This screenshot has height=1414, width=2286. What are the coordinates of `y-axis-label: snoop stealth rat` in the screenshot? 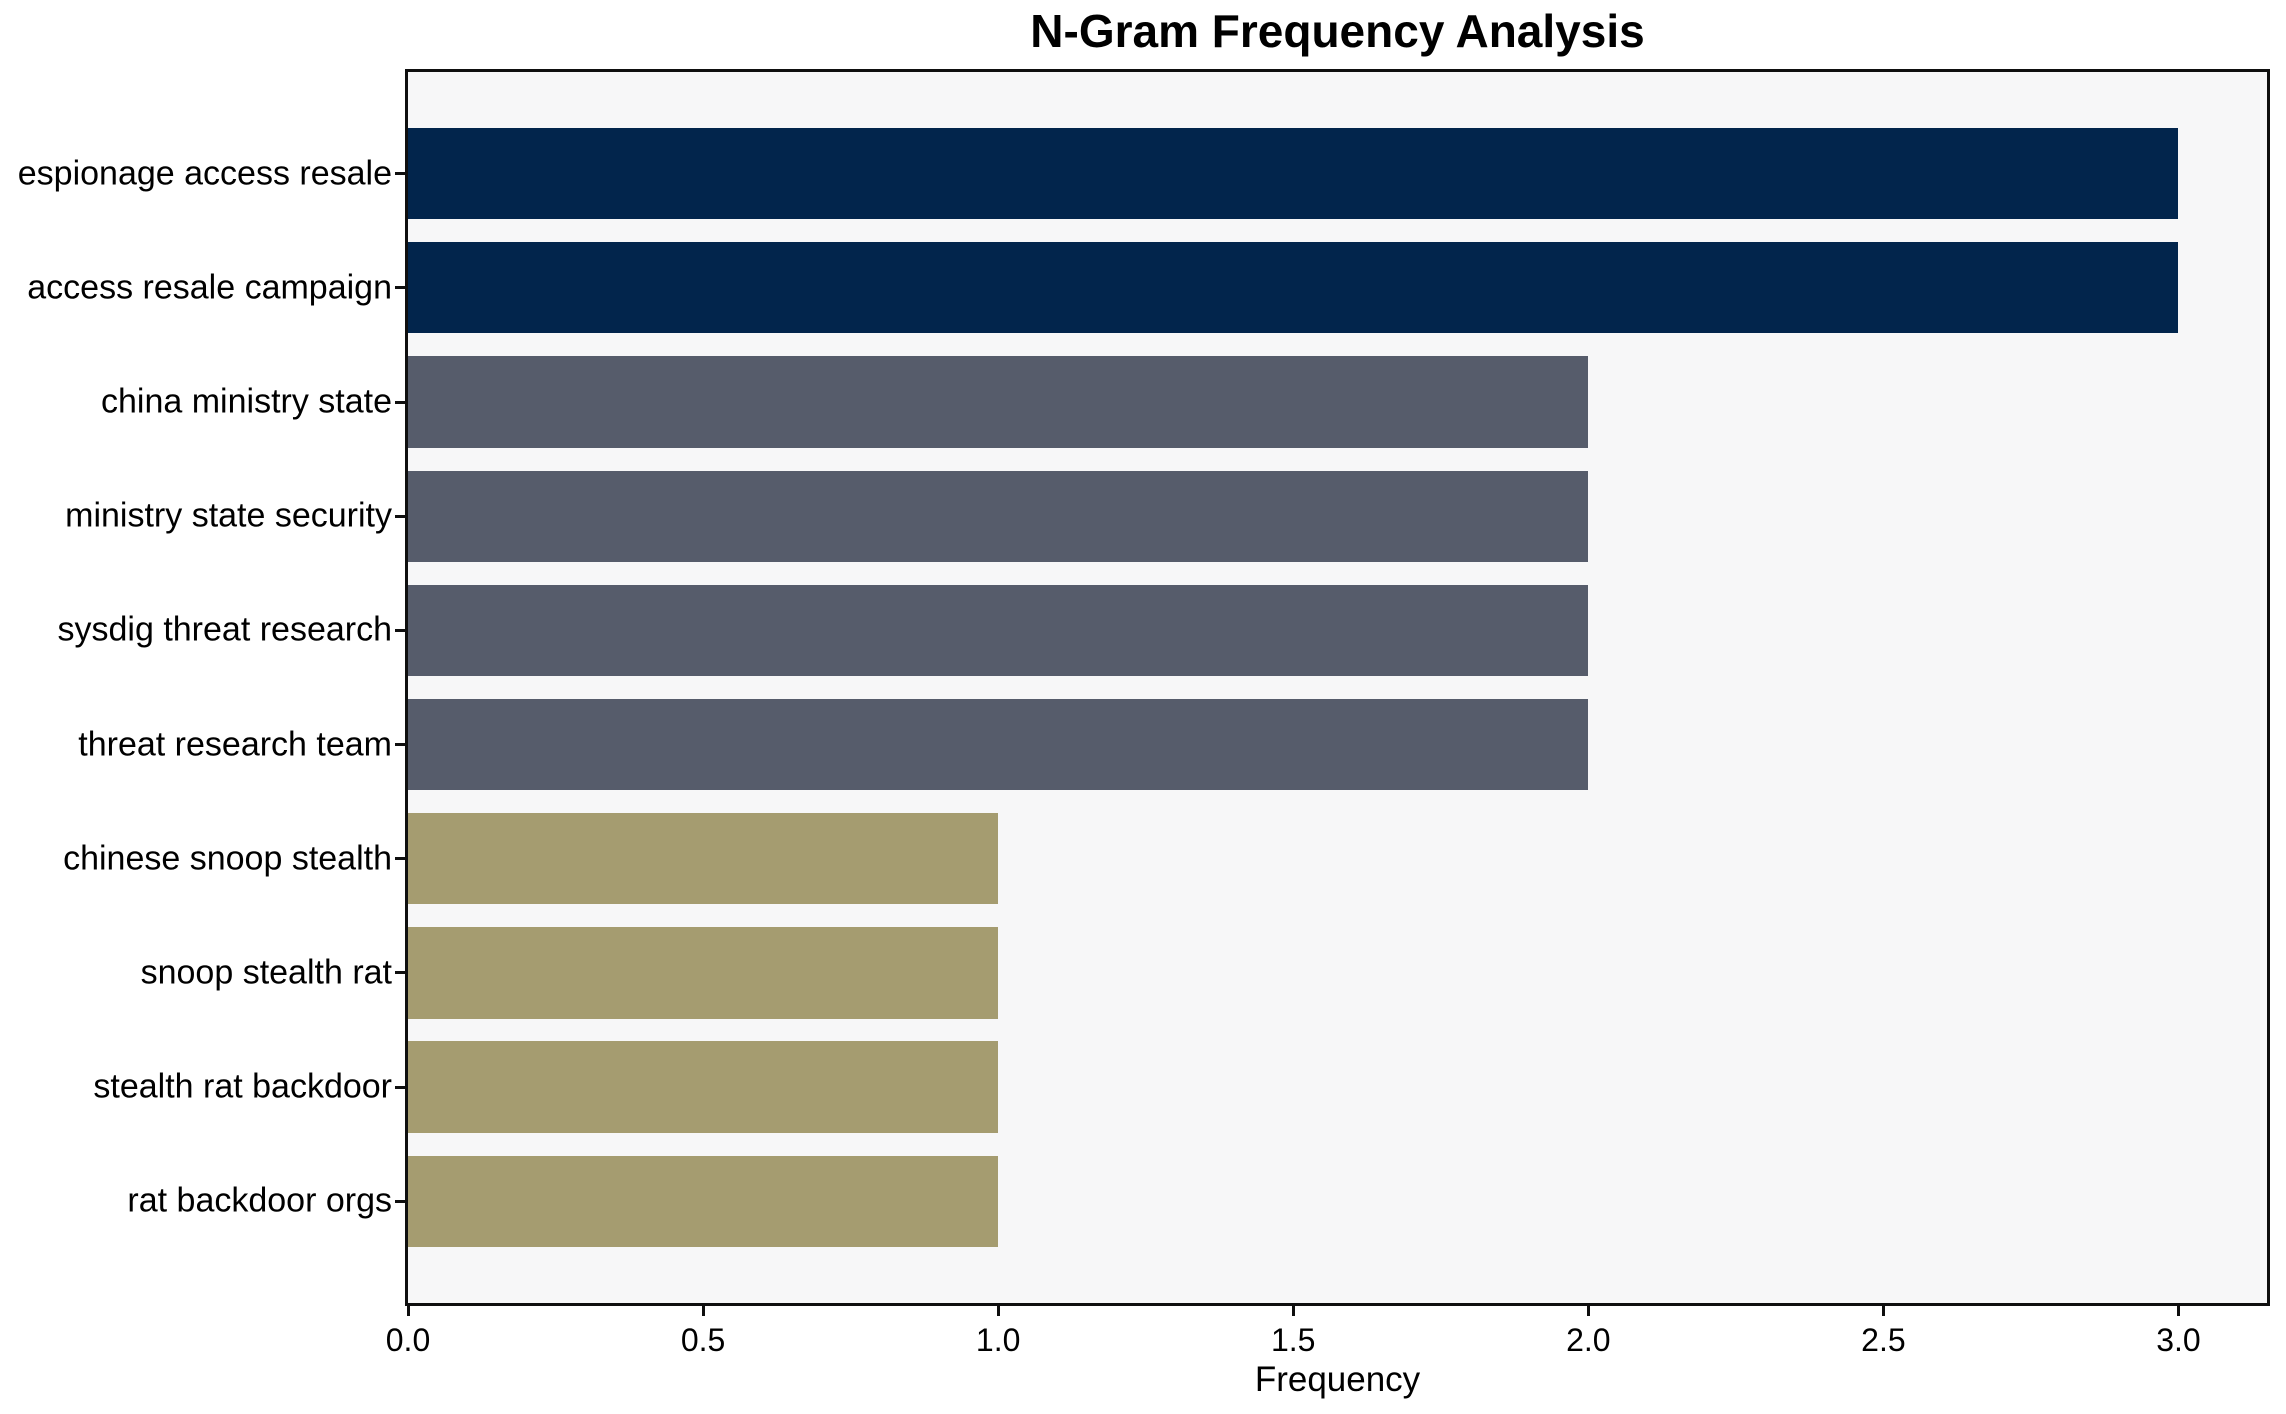 It's located at (266, 972).